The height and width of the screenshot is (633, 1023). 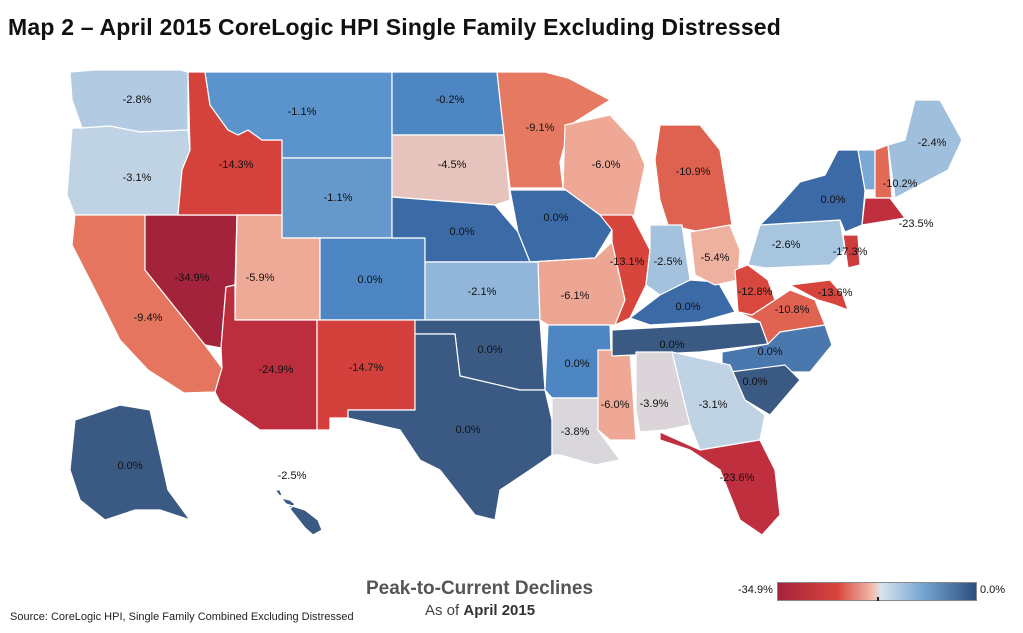 I want to click on state-label-va: -10.8%, so click(x=792, y=310).